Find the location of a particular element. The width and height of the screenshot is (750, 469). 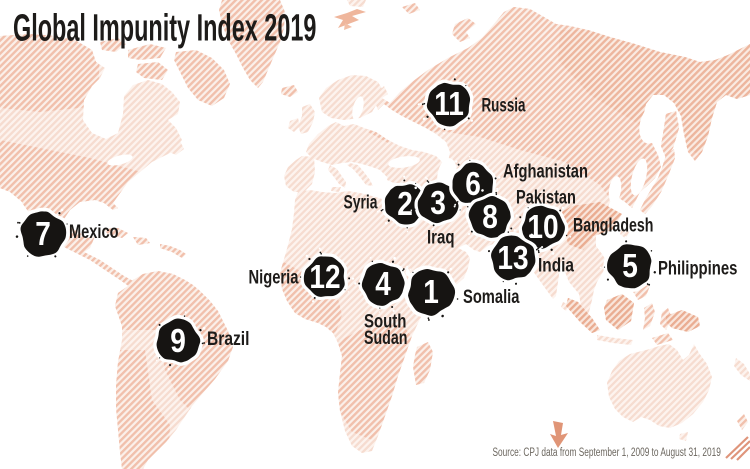

svg-text: 6 is located at coordinates (473, 184).